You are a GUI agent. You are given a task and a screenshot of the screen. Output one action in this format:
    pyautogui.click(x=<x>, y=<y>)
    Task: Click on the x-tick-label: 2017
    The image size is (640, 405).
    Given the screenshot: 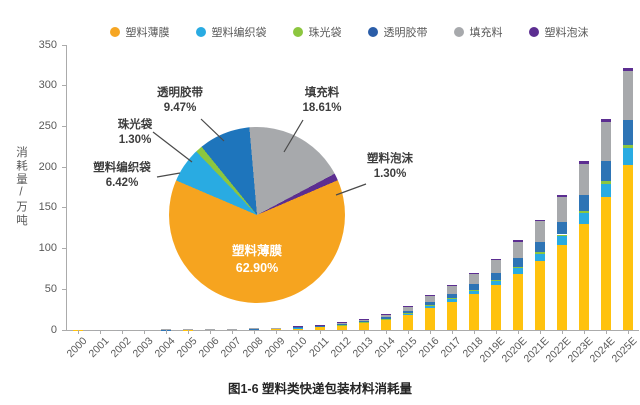 What is the action you would take?
    pyautogui.click(x=451, y=348)
    